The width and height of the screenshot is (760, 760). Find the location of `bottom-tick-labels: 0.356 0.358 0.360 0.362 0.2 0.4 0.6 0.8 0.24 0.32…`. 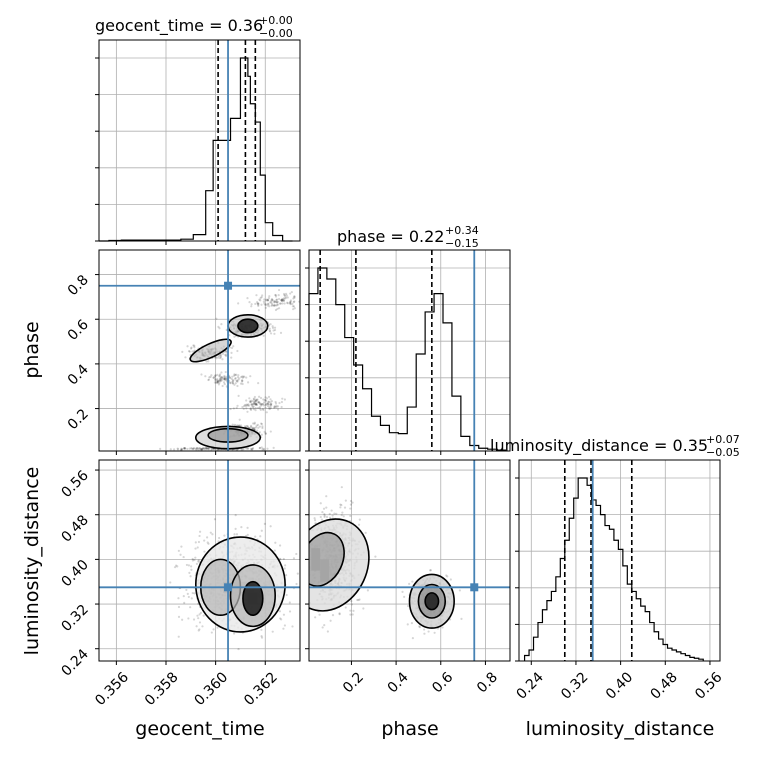

bottom-tick-labels: 0.356 0.358 0.360 0.362 0.2 0.4 0.6 0.8 0.24 0.32… is located at coordinates (408, 689).